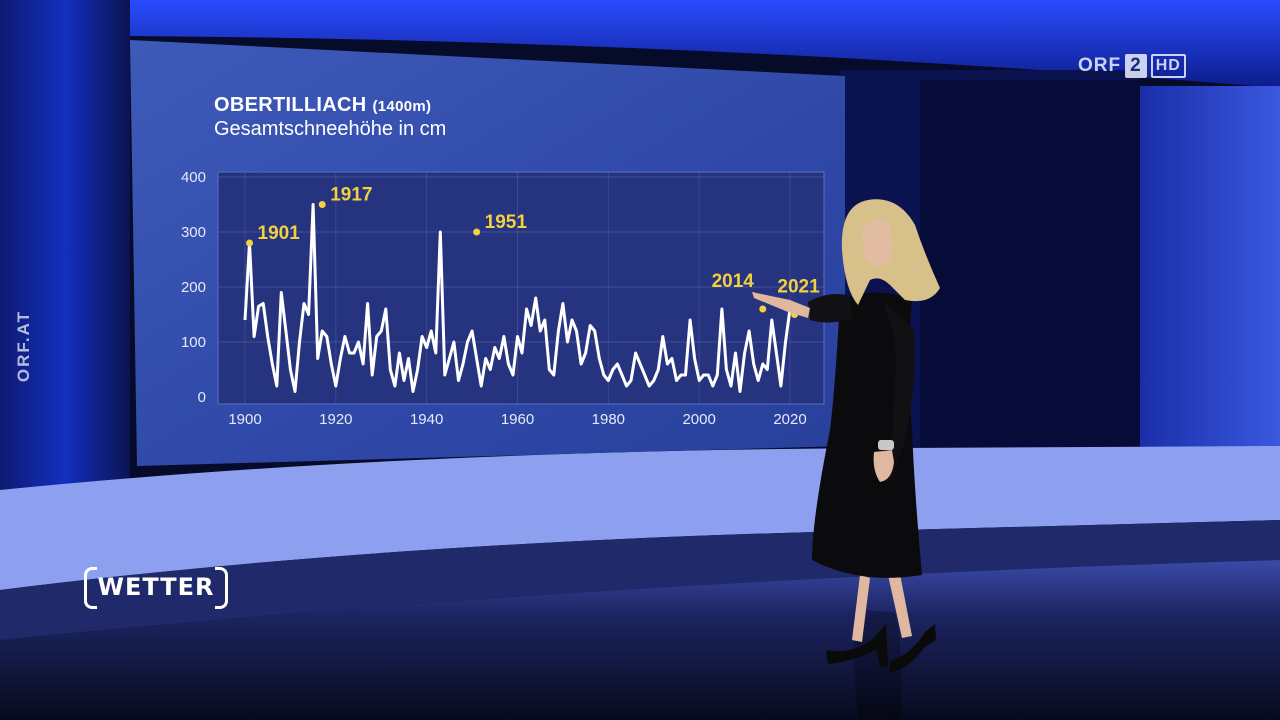  Describe the element at coordinates (533, 251) in the screenshot. I see `annotations: 1901 1917 1951 2014 2021` at that location.